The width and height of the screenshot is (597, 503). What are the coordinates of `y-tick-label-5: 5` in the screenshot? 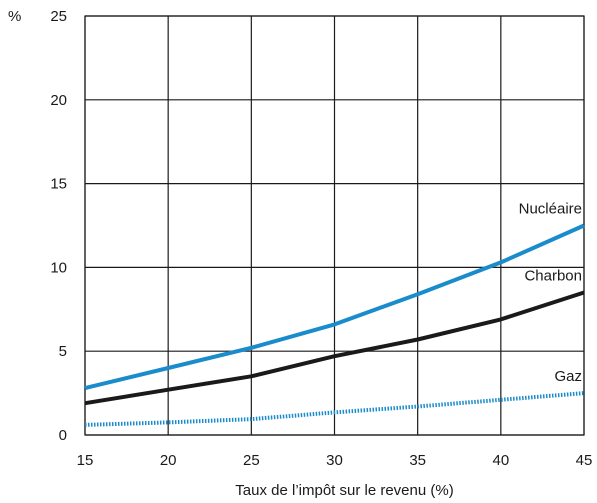 It's located at (63, 351).